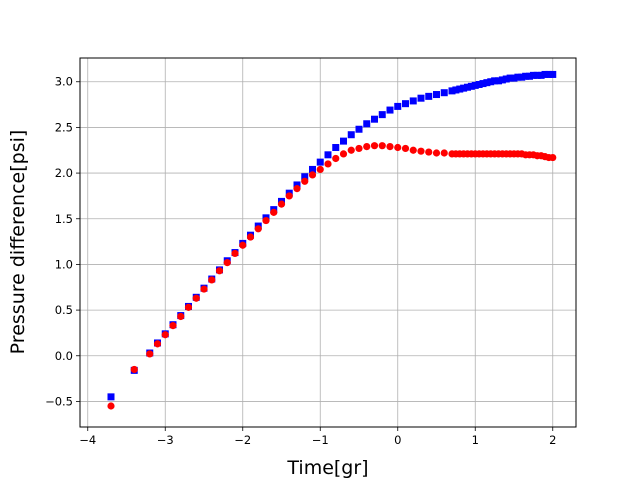 This screenshot has width=640, height=480. Describe the element at coordinates (64, 356) in the screenshot. I see `y-tick-label: 0.0` at that location.